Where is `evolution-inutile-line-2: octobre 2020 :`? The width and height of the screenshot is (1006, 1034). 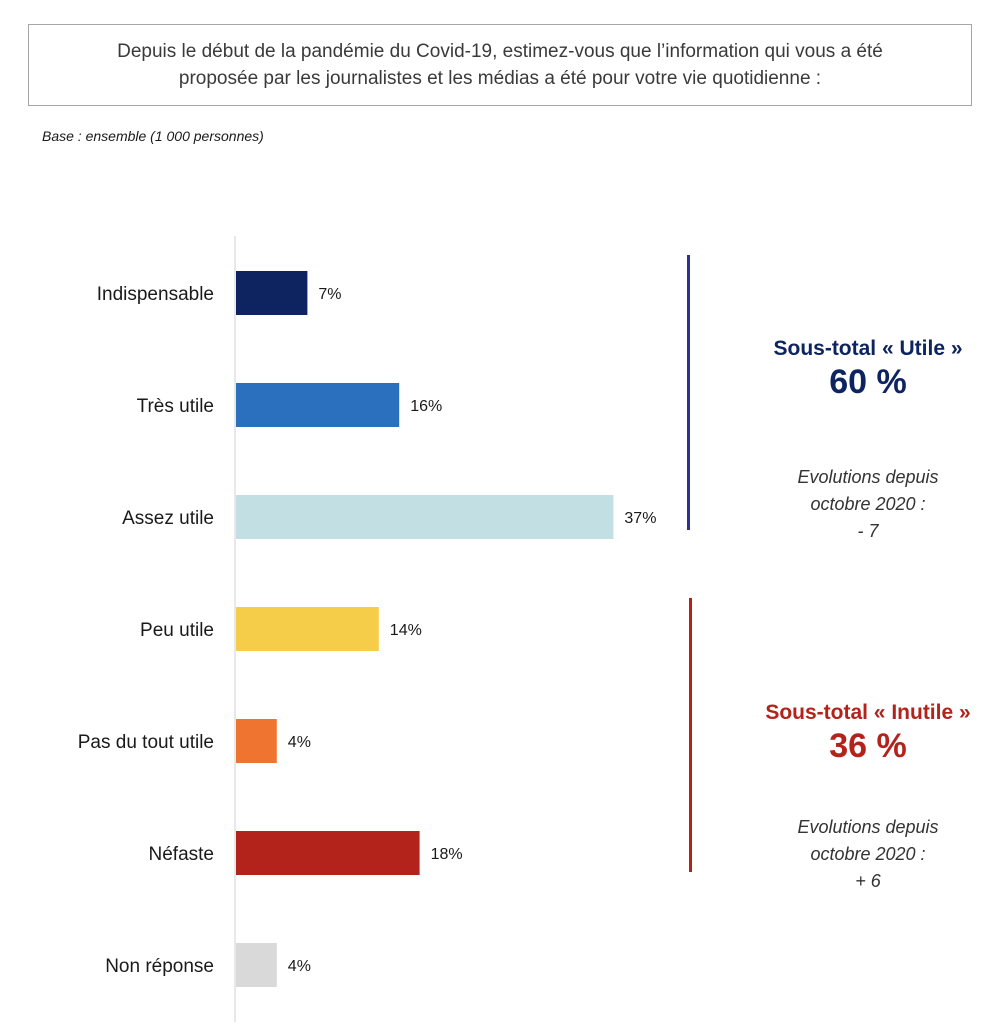
evolution-inutile-line-2: octobre 2020 : is located at coordinates (868, 854).